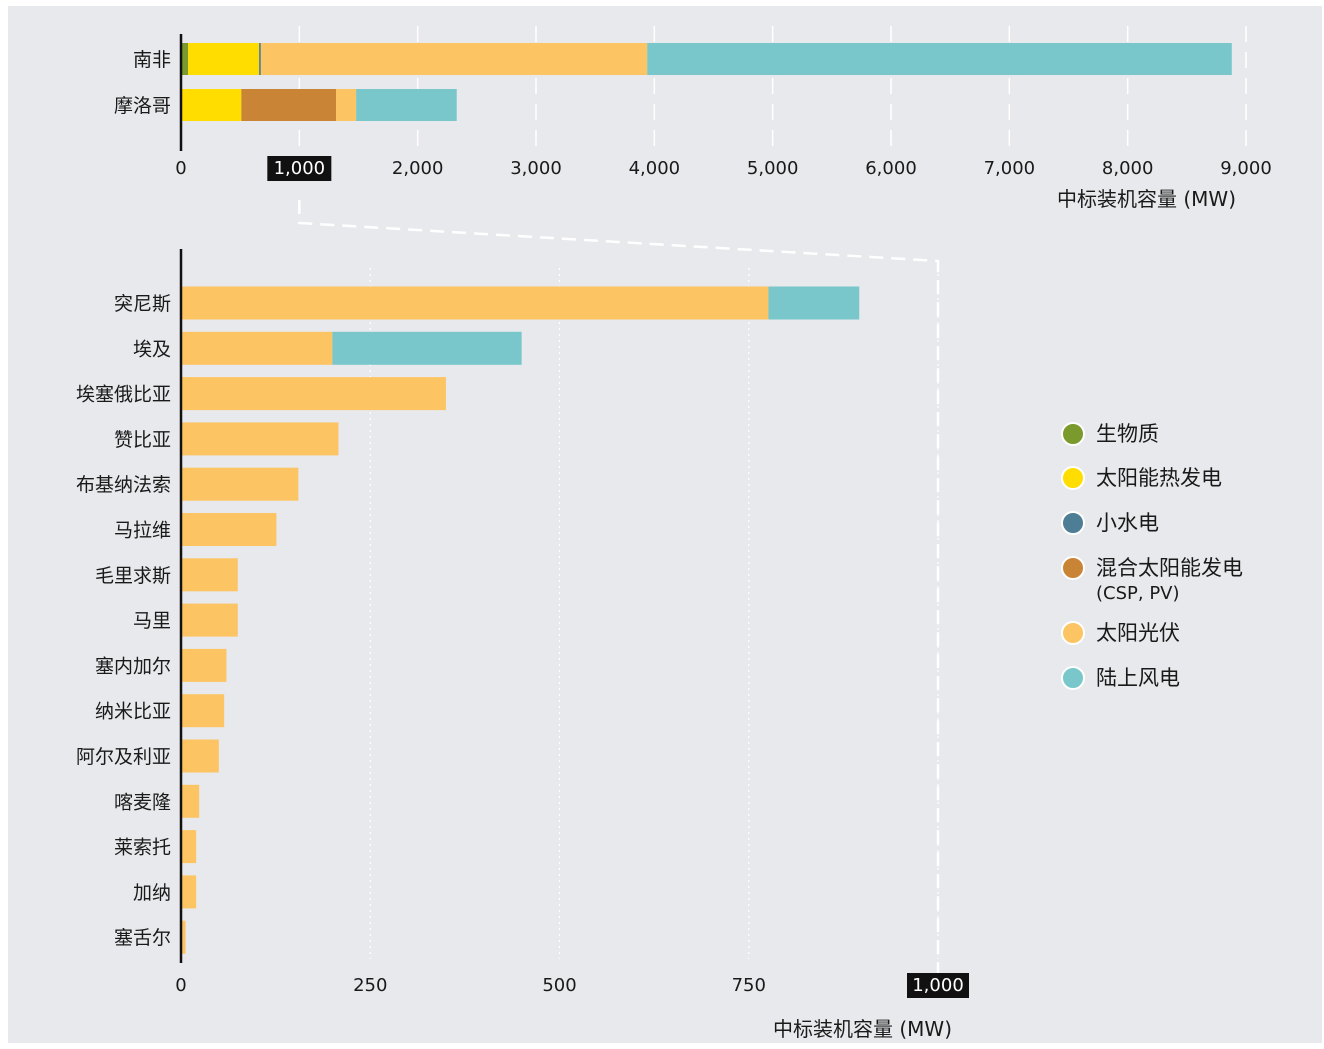 The width and height of the screenshot is (1324, 1049). I want to click on legend-label-hydro: 小水电, so click(1127, 523).